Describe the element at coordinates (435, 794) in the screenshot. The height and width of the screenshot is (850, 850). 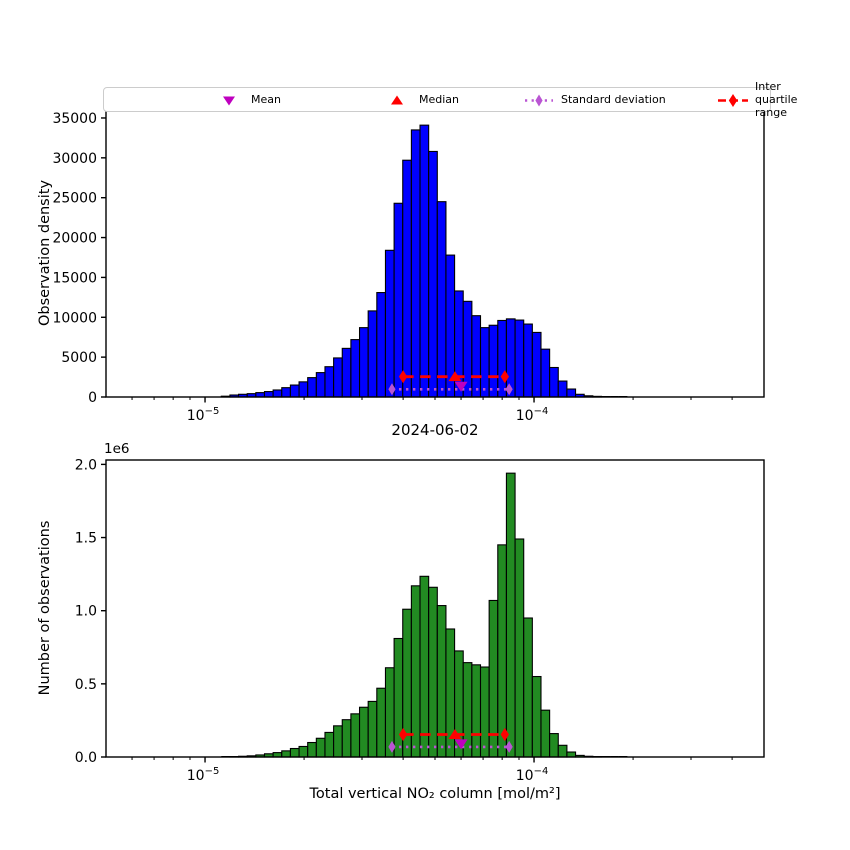
I see `x-axis-label: Total vertical NO₂ column [mol/m²]` at that location.